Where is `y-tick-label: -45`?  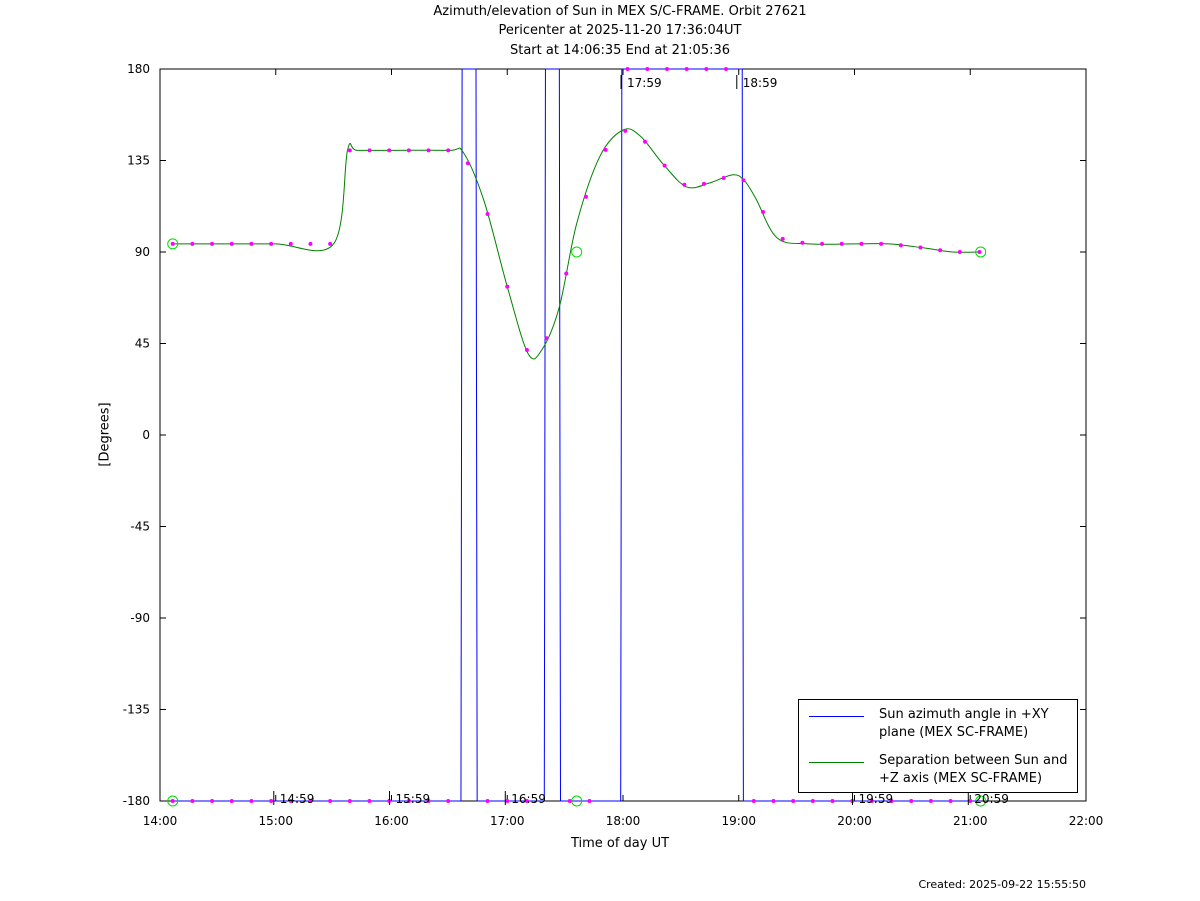
y-tick-label: -45 is located at coordinates (140, 527).